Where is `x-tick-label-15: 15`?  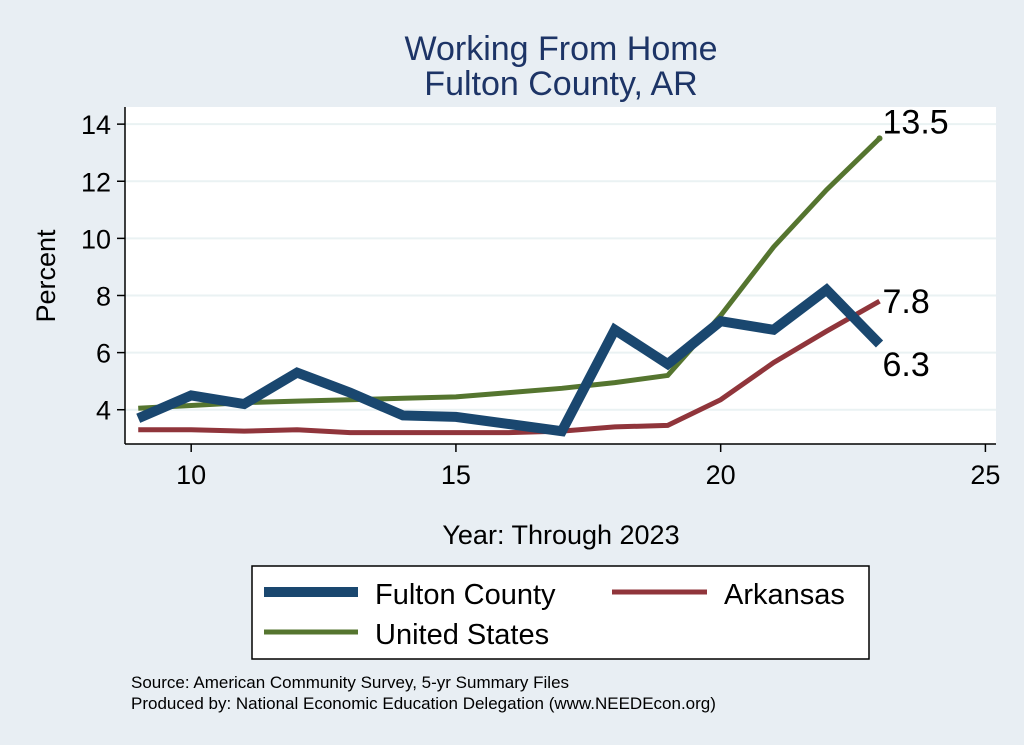 x-tick-label-15: 15 is located at coordinates (456, 475).